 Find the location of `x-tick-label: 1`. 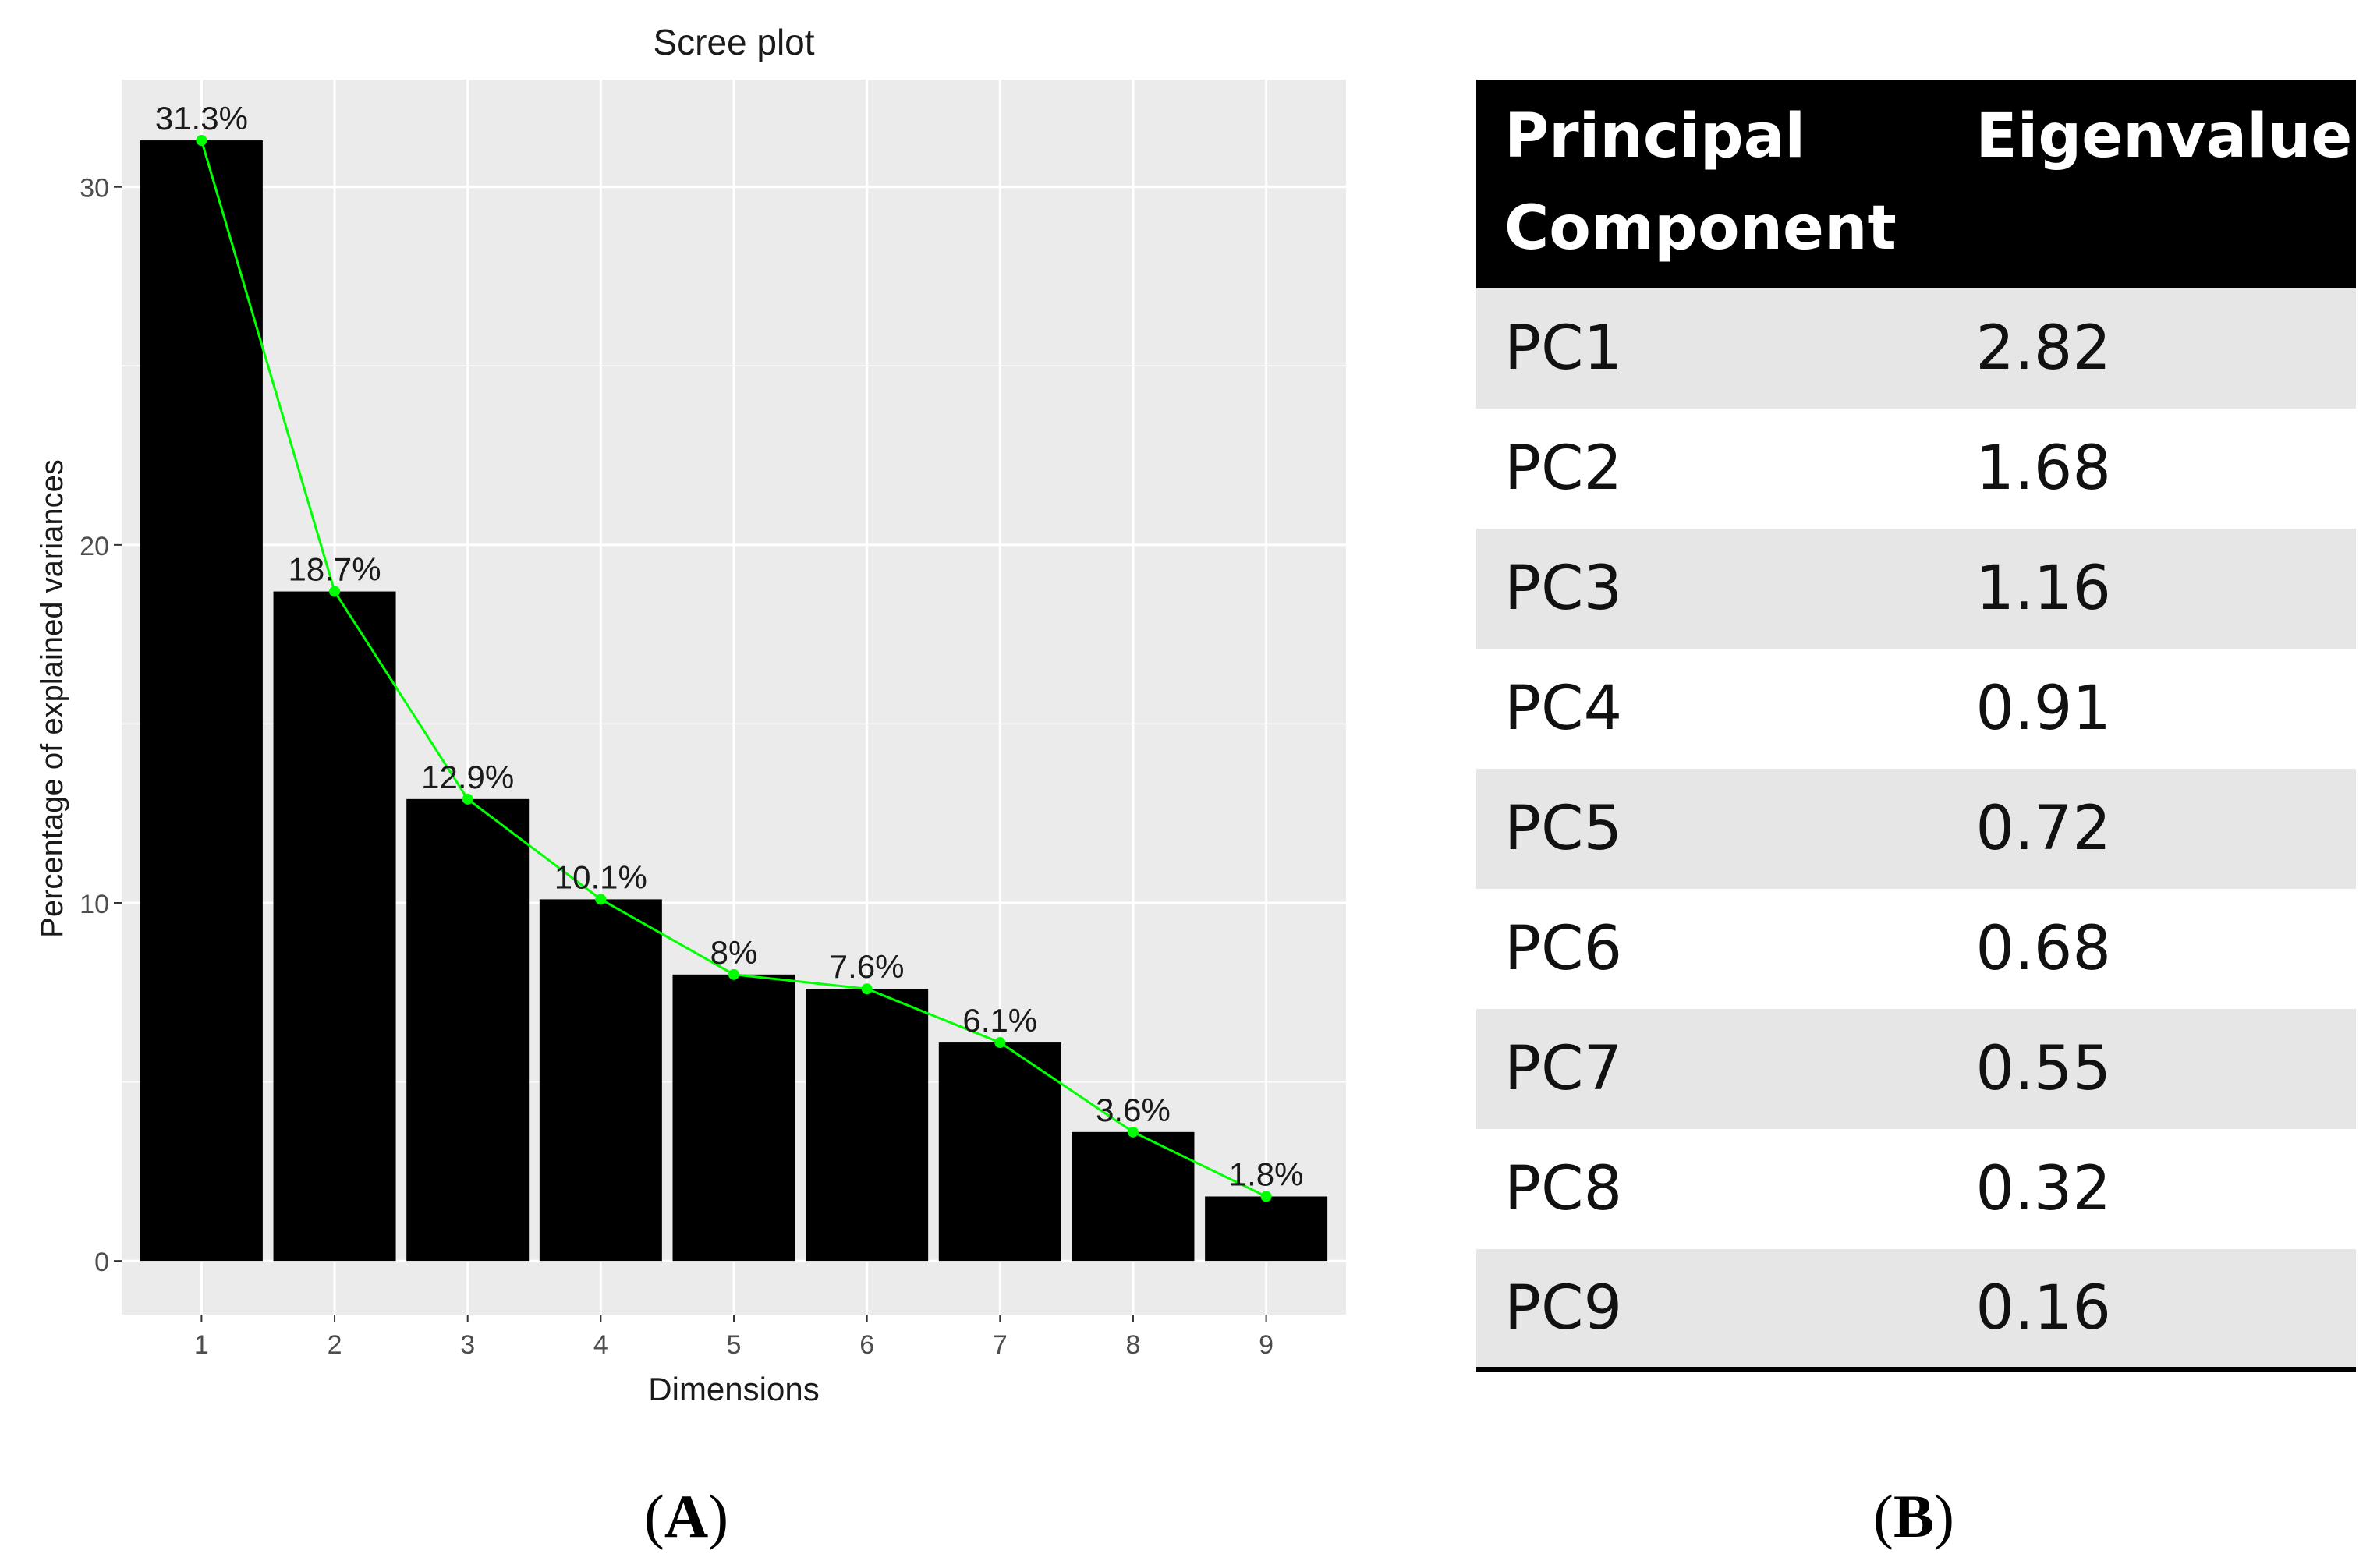

x-tick-label: 1 is located at coordinates (201, 1345).